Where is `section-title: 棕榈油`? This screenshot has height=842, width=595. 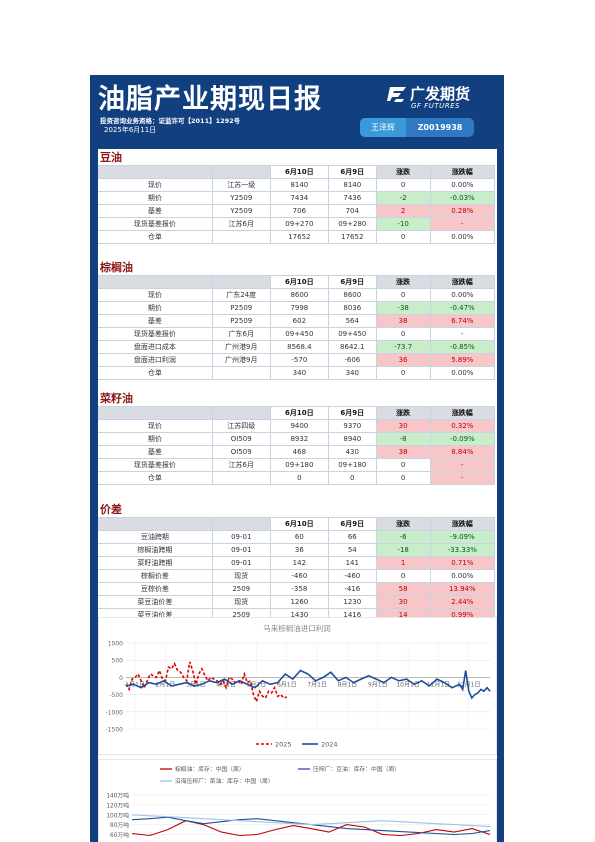
section-title: 棕榈油 is located at coordinates (116, 267).